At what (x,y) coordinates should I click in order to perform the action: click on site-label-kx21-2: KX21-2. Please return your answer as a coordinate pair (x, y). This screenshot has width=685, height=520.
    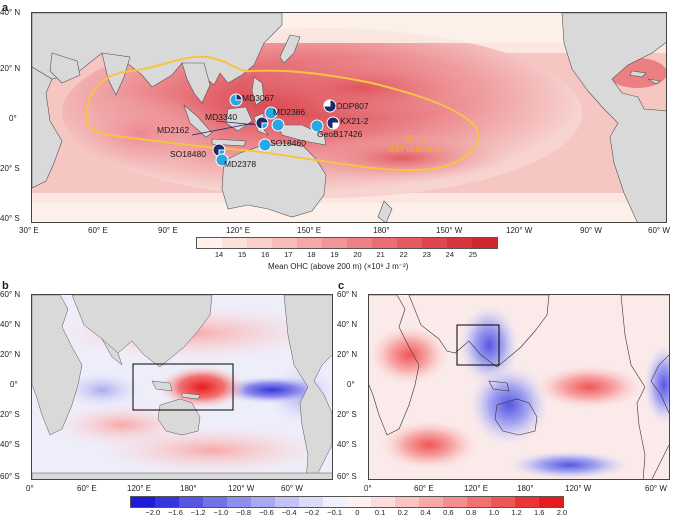
    Looking at the image, I should click on (354, 121).